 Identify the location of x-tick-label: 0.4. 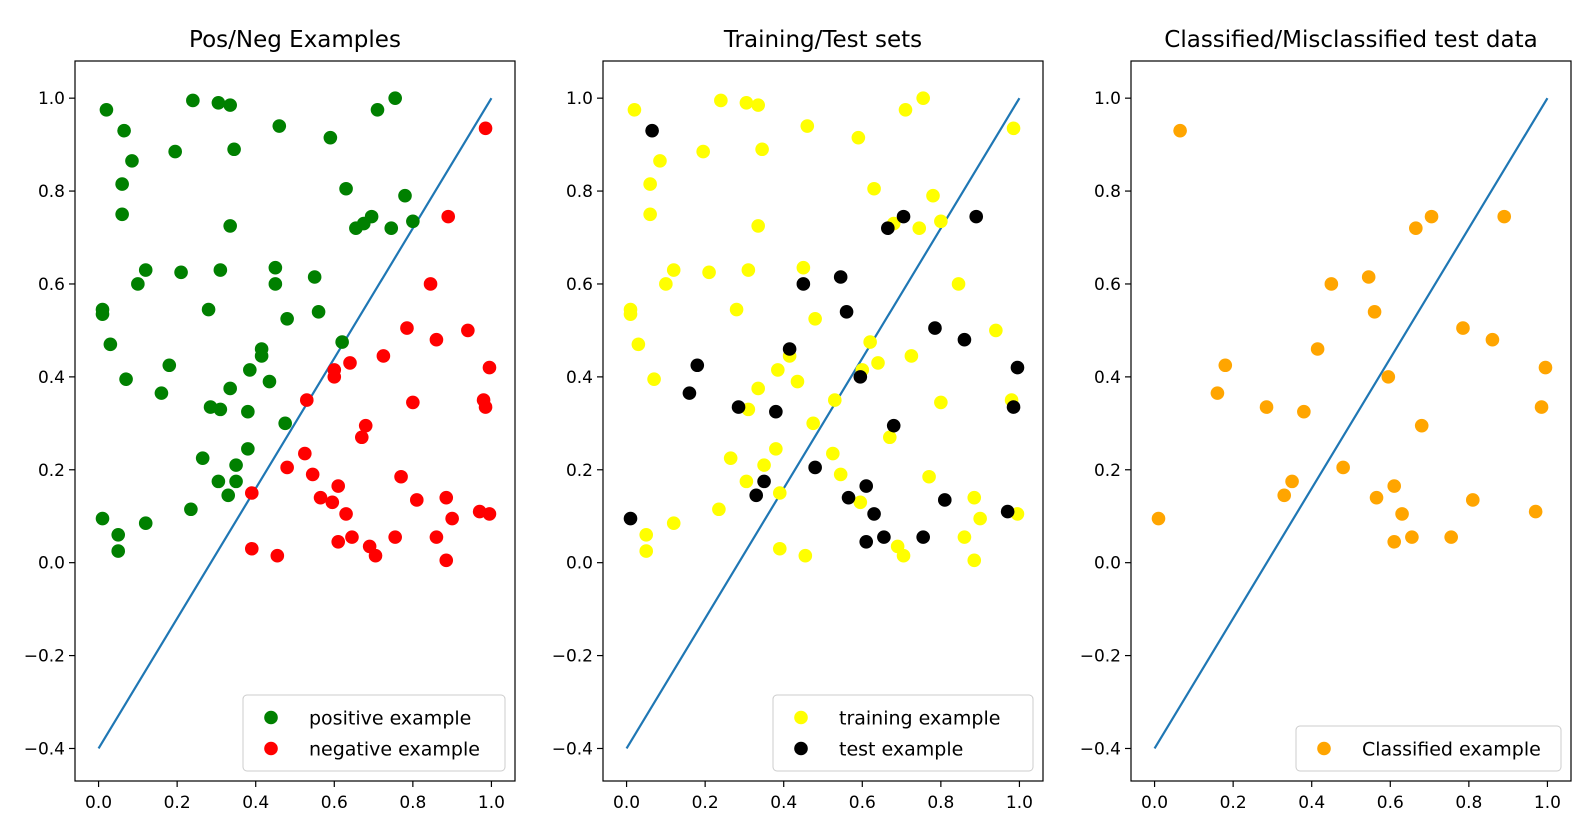
(255, 803).